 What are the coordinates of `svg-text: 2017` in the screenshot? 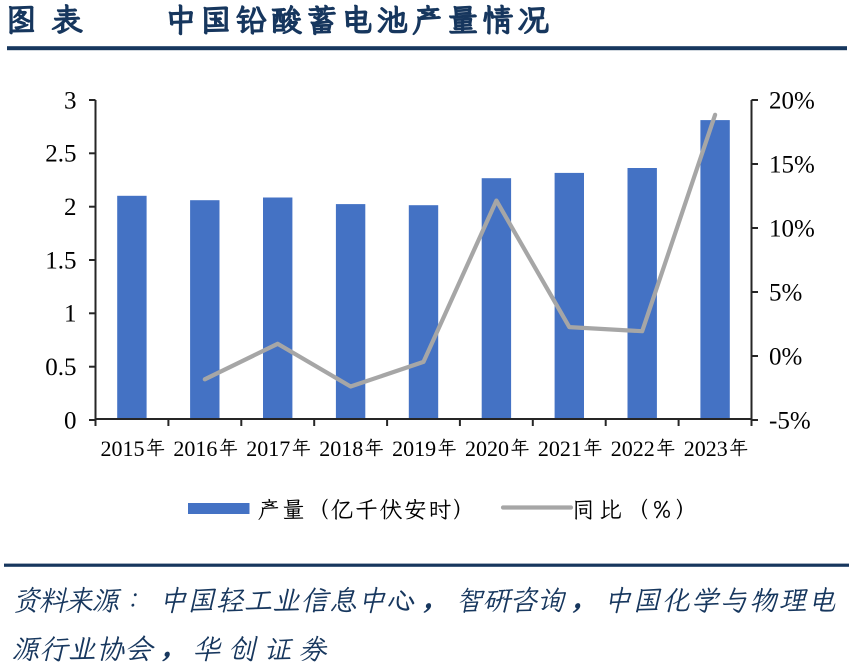 It's located at (268, 448).